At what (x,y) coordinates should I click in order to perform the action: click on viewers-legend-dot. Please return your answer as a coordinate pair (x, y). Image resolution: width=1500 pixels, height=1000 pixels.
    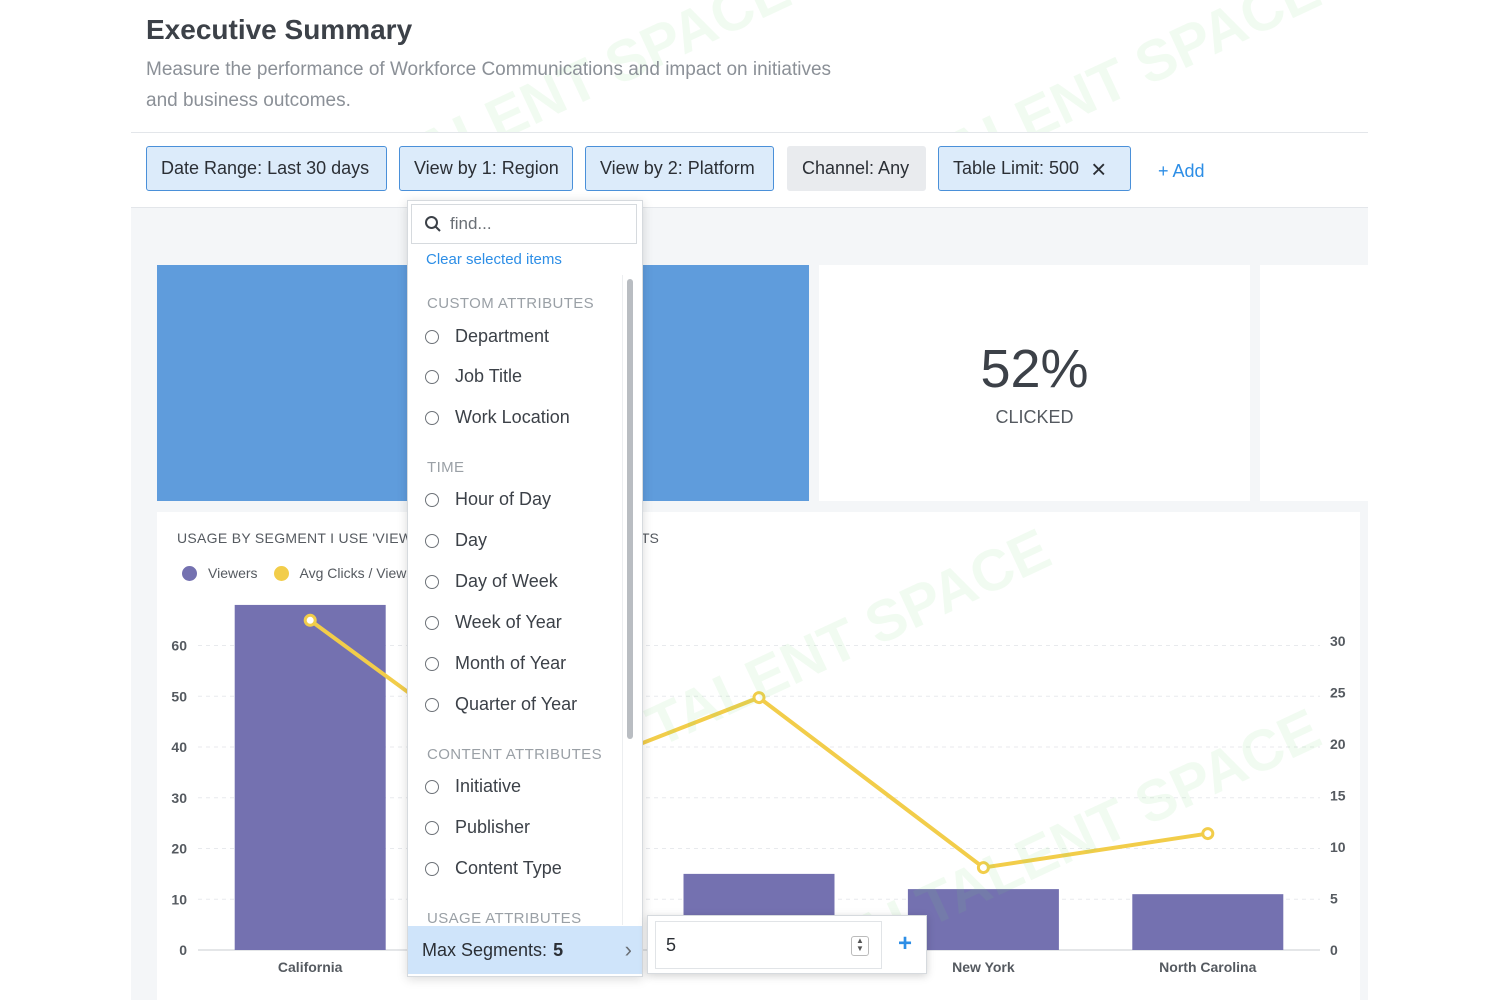
    Looking at the image, I should click on (189, 573).